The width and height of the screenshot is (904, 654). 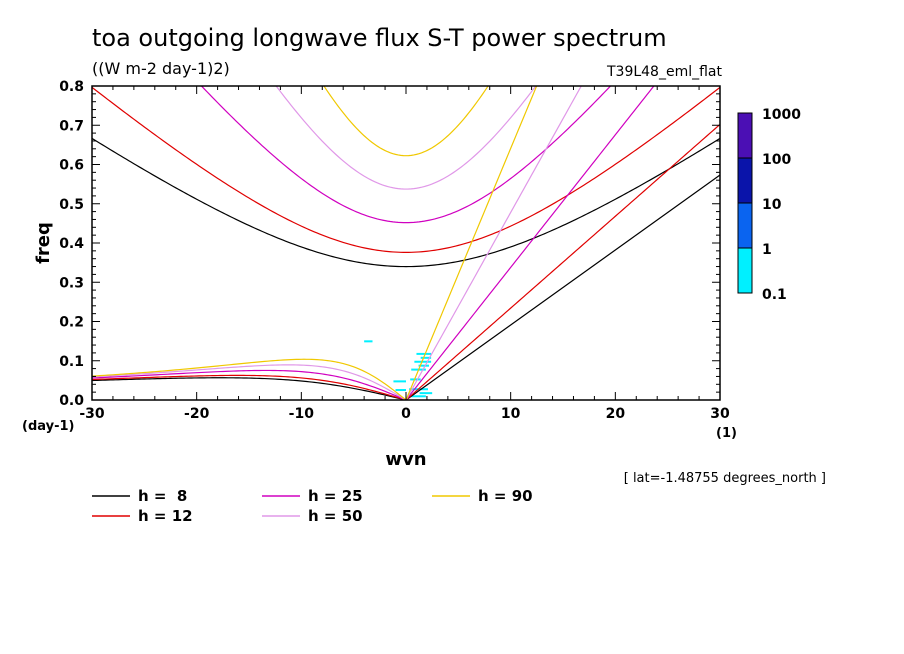 I want to click on legend: h = 8 h = 12 h = 25 h = 50 h = 90, so click(x=312, y=506).